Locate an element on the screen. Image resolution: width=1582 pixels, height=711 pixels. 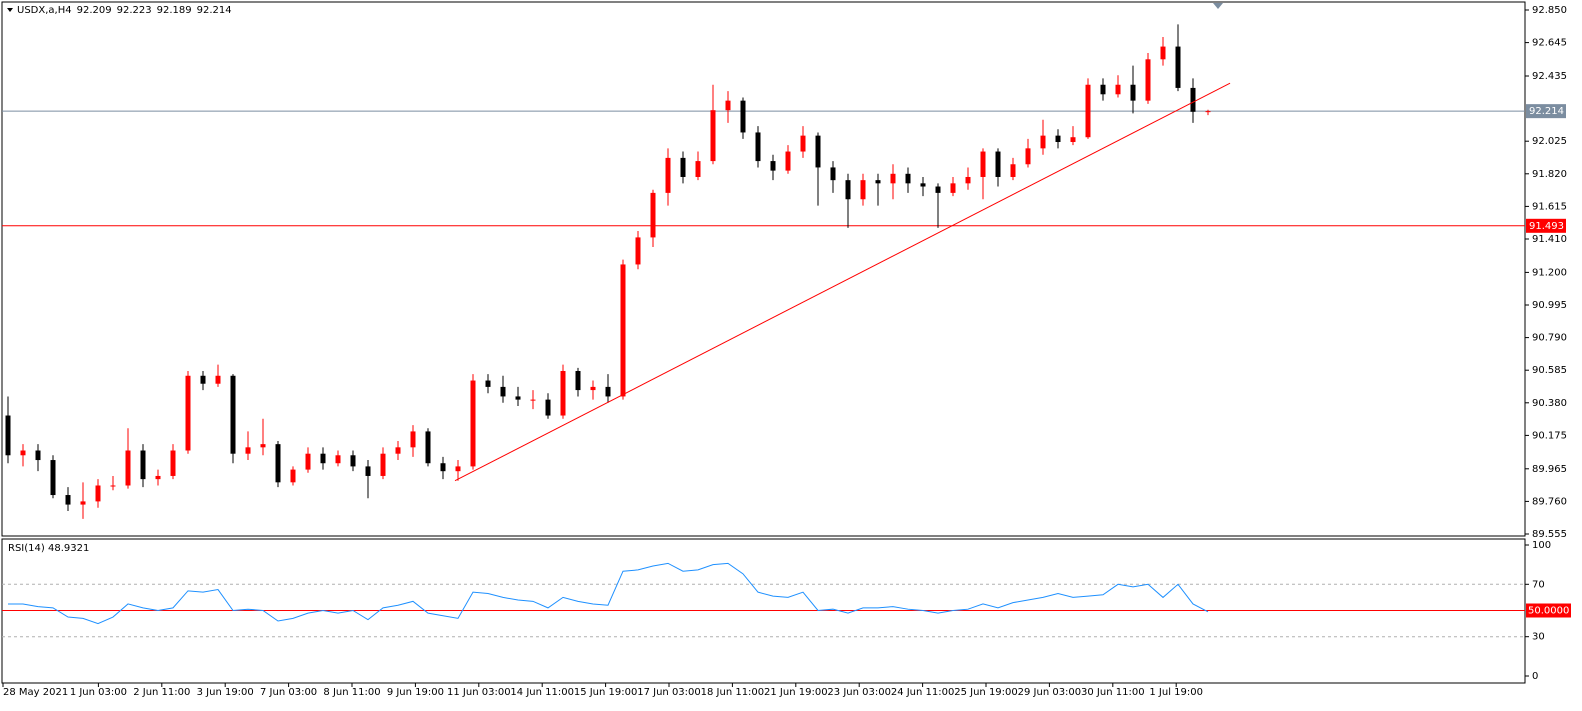
x-tick-label: 11 Jun 03:00 is located at coordinates (479, 692).